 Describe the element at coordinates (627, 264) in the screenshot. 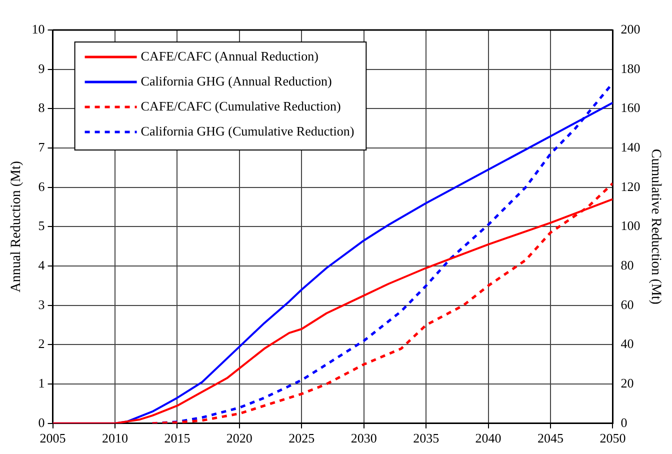

I see `y2-tick-label: 80` at that location.